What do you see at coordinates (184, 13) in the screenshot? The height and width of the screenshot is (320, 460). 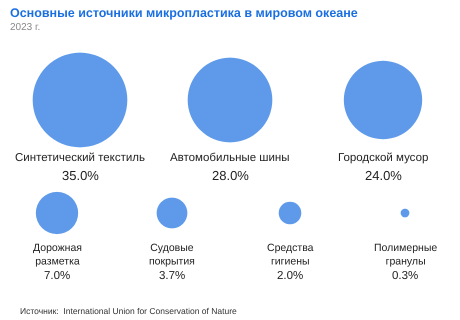 I see `text: Основные источники микропластика в мировом океане` at bounding box center [184, 13].